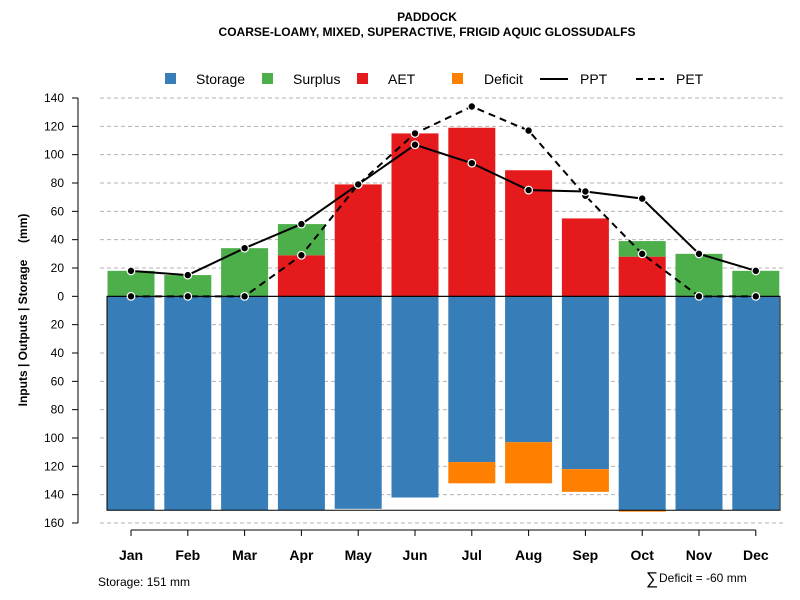 The image size is (800, 600). Describe the element at coordinates (358, 555) in the screenshot. I see `x-tick-label: May` at that location.